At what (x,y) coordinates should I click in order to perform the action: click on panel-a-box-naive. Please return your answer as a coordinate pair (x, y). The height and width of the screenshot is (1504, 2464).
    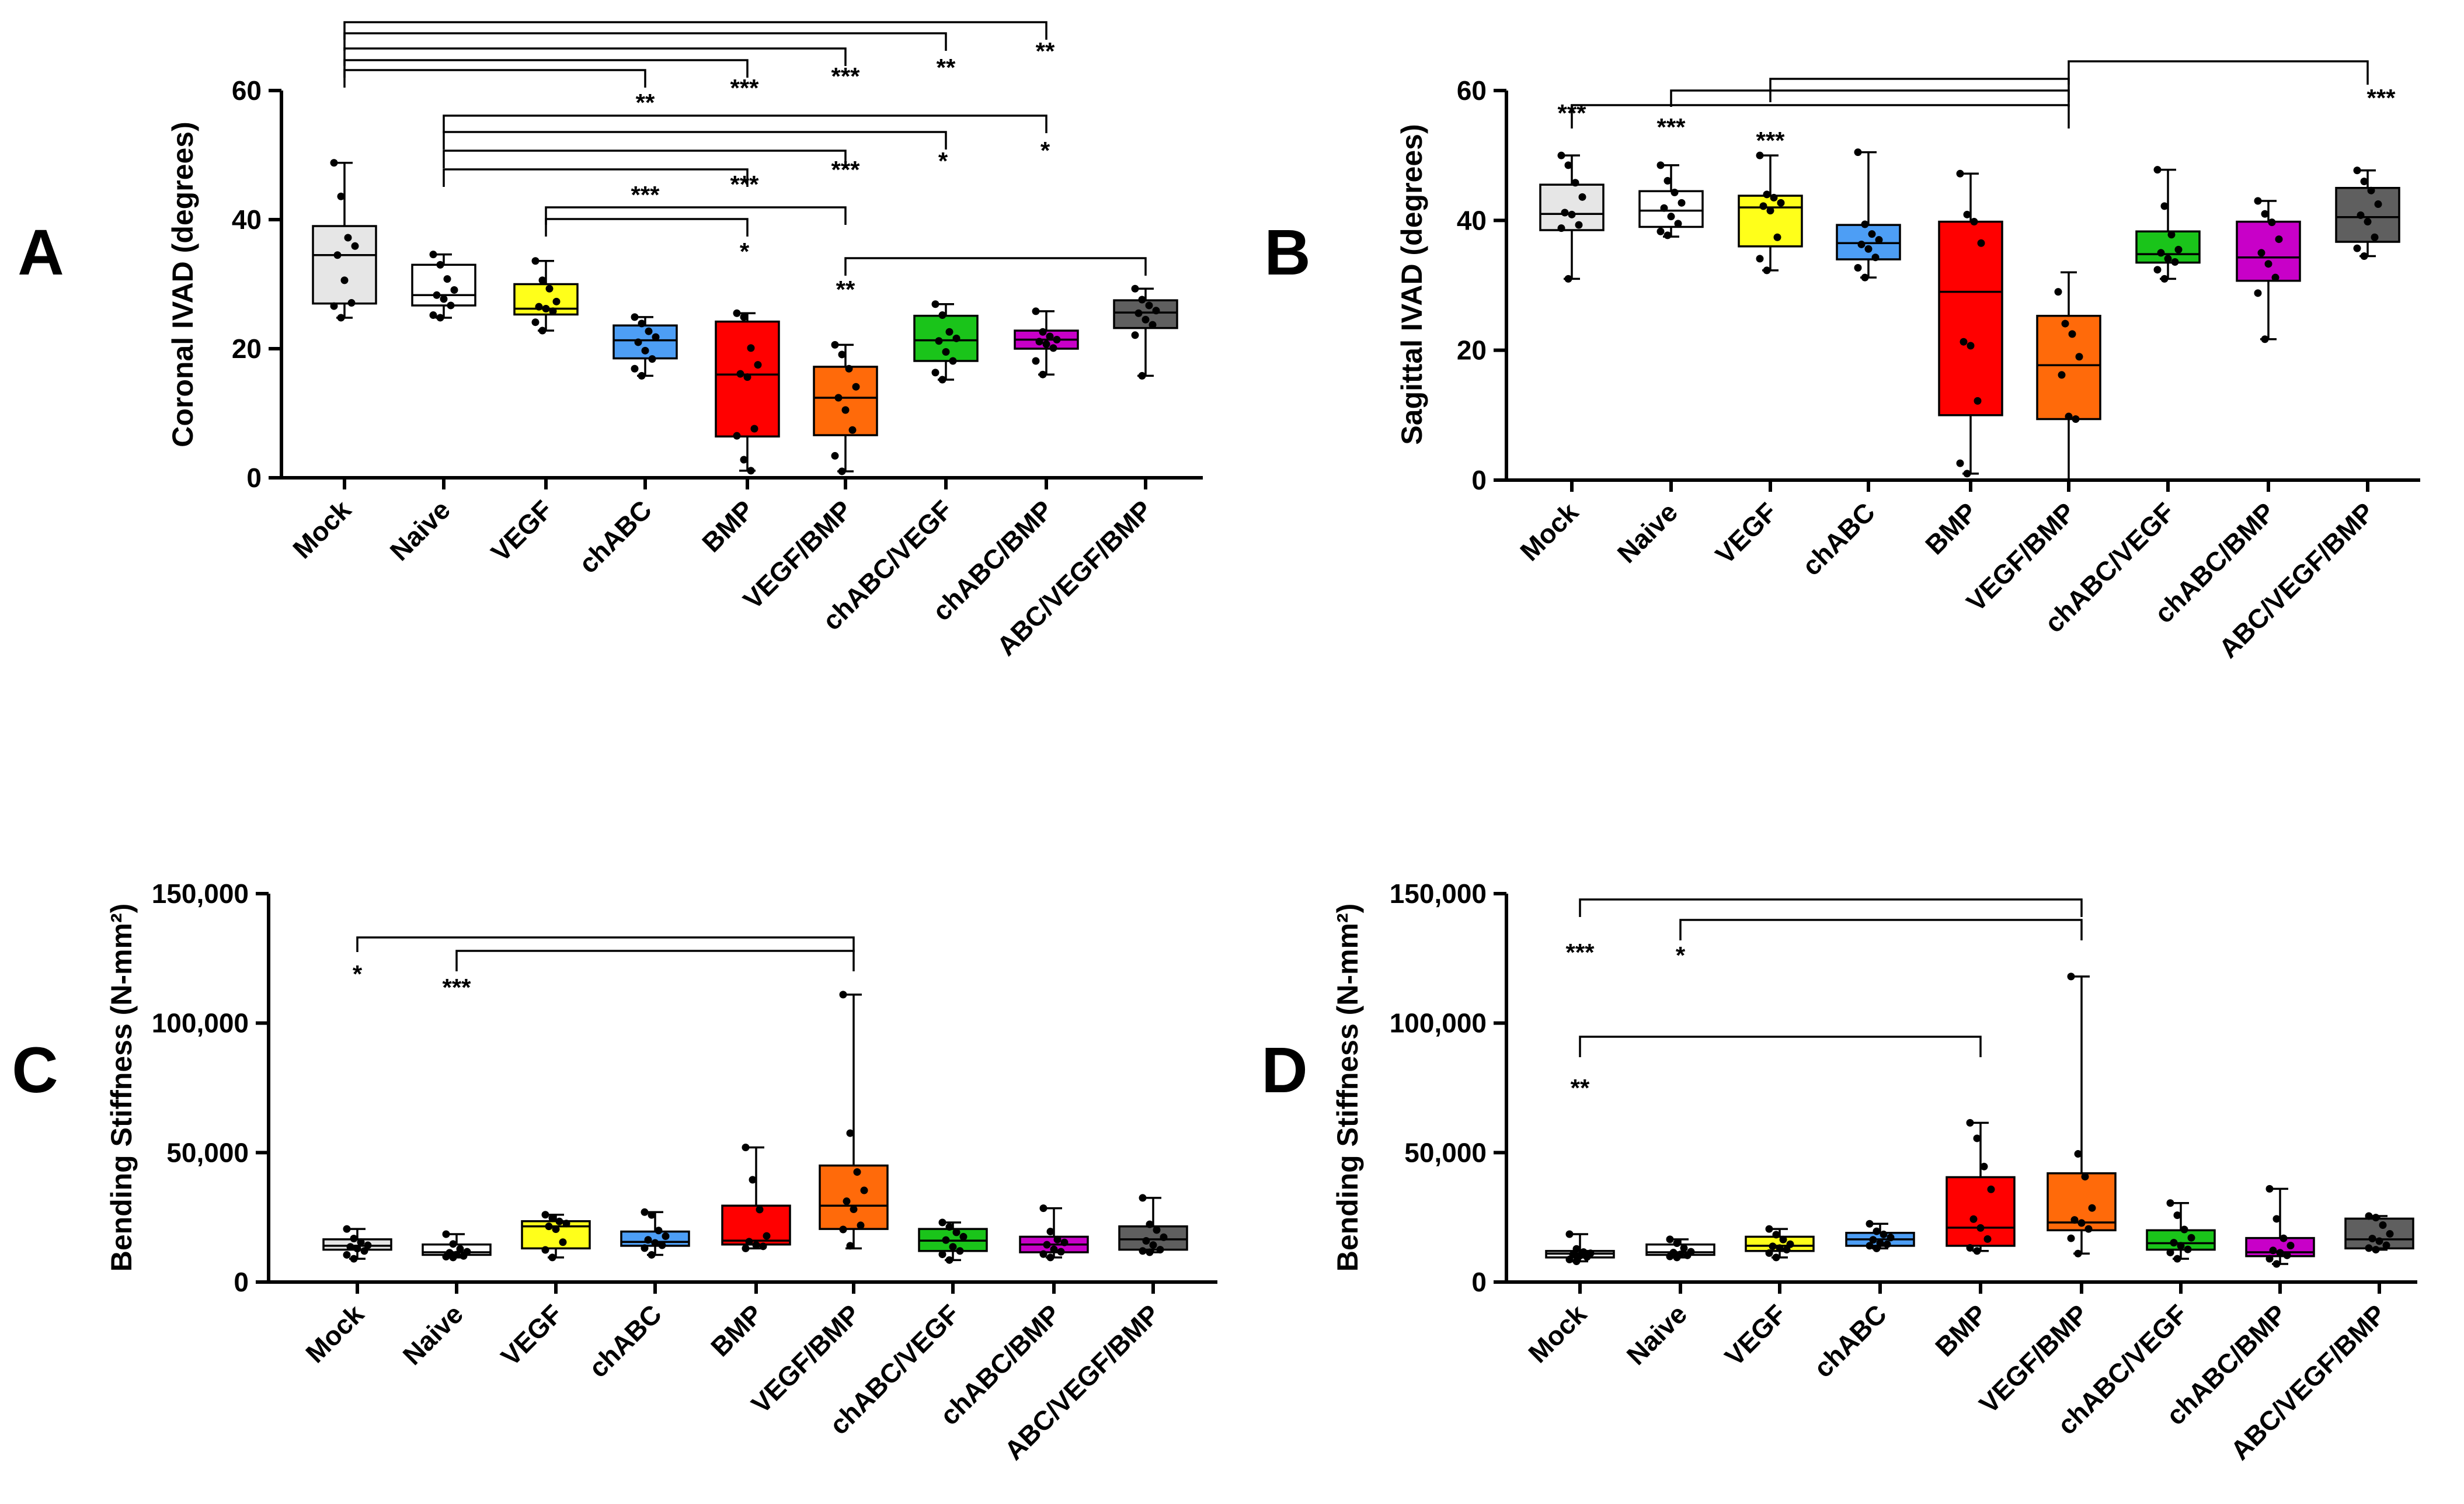
    Looking at the image, I should click on (443, 286).